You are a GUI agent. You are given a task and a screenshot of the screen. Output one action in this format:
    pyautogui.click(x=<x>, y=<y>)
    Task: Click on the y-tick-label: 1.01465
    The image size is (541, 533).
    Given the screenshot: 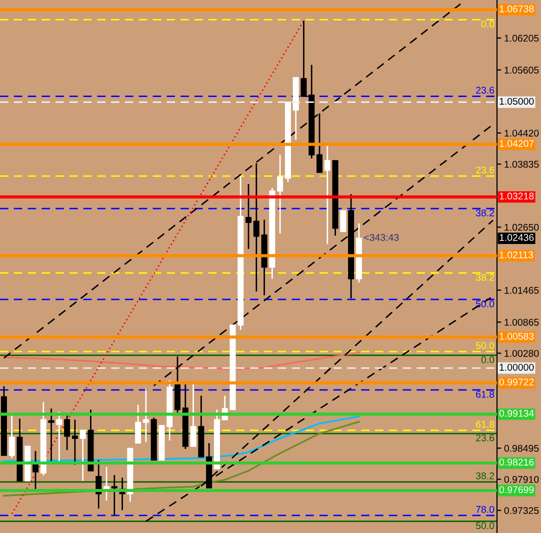 What is the action you would take?
    pyautogui.click(x=521, y=290)
    